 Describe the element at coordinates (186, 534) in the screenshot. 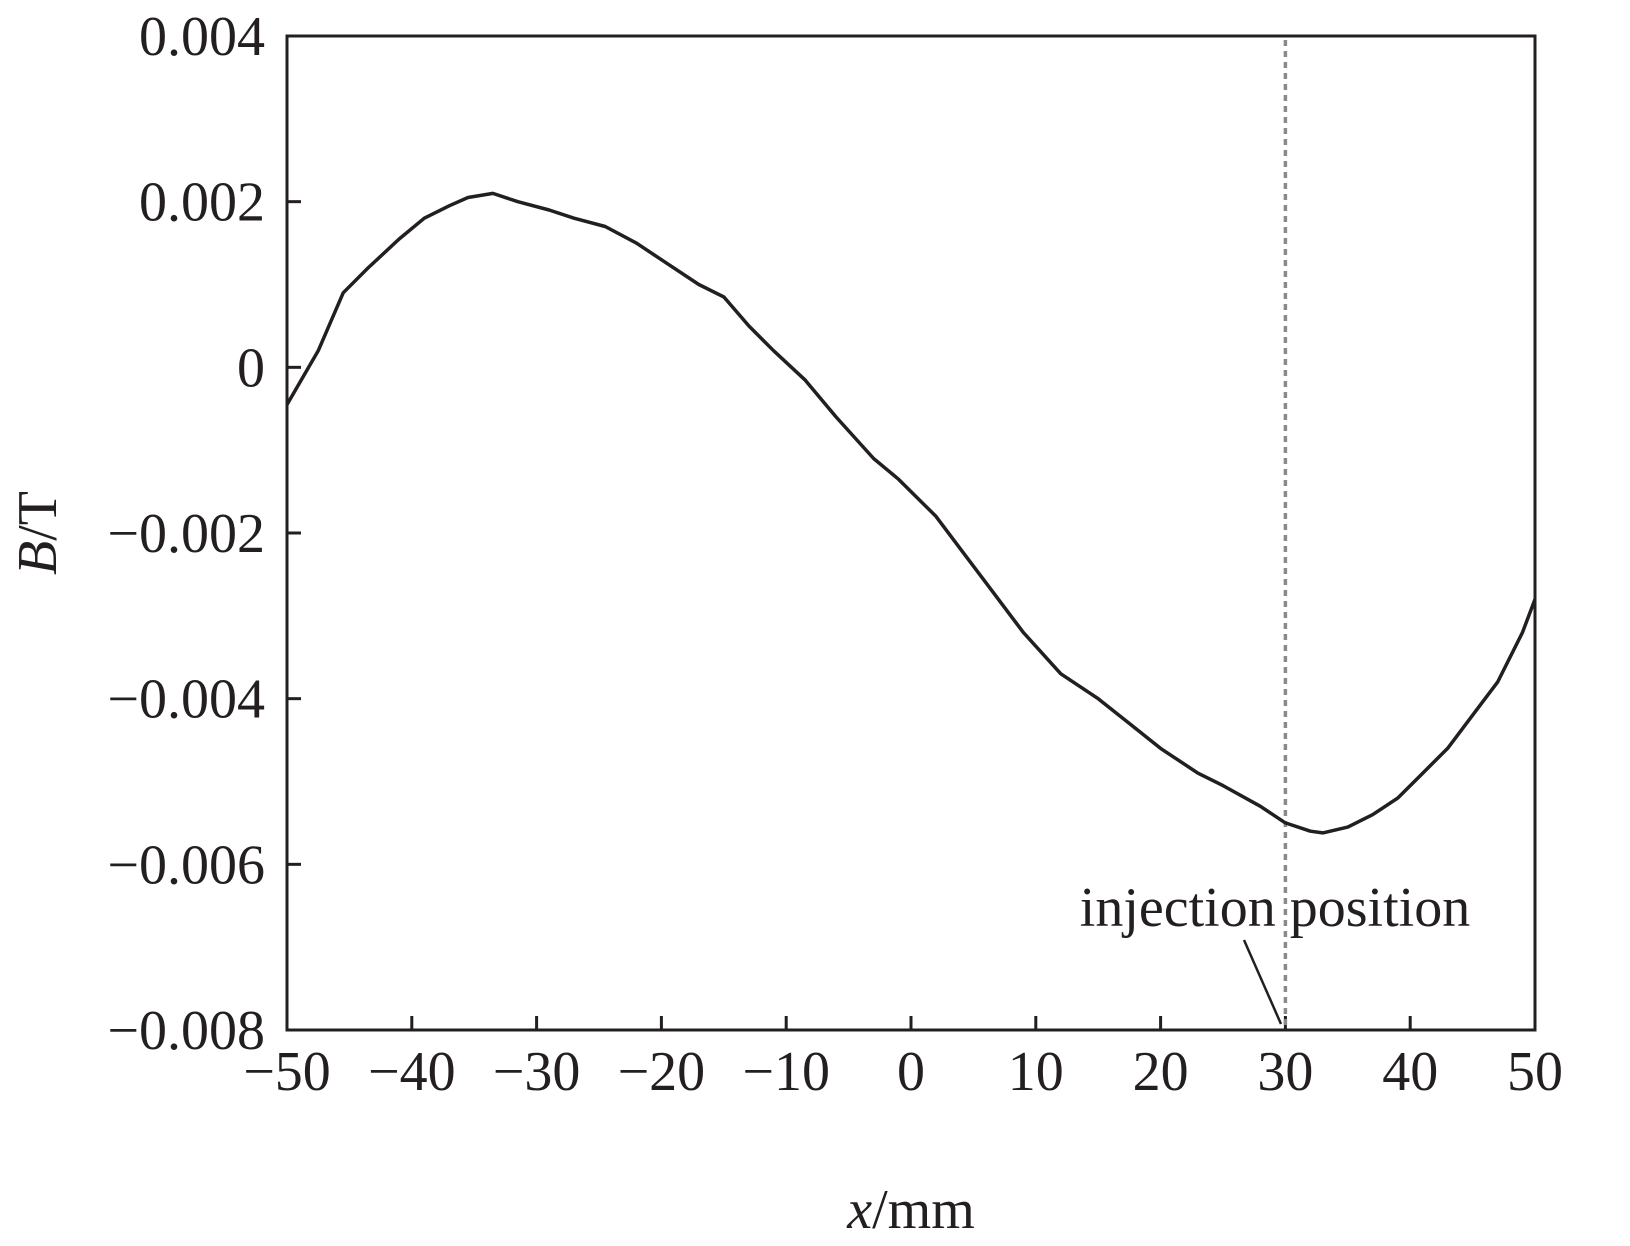

I see `y-tick-label: −0.002` at that location.